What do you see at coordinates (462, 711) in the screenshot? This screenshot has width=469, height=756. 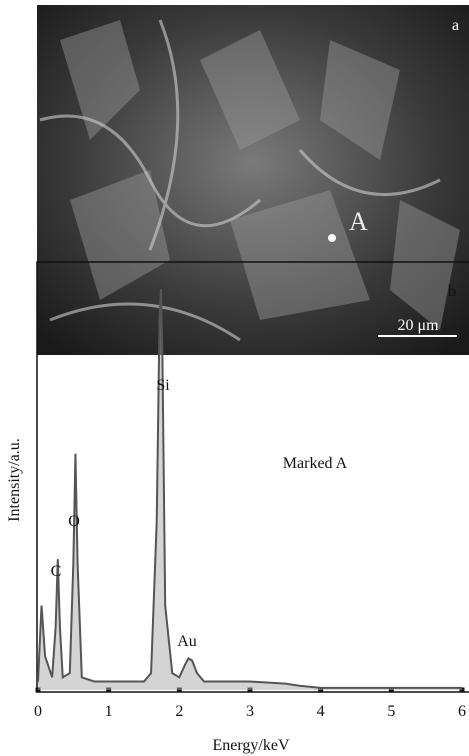 I see `x-tick-label: 6` at bounding box center [462, 711].